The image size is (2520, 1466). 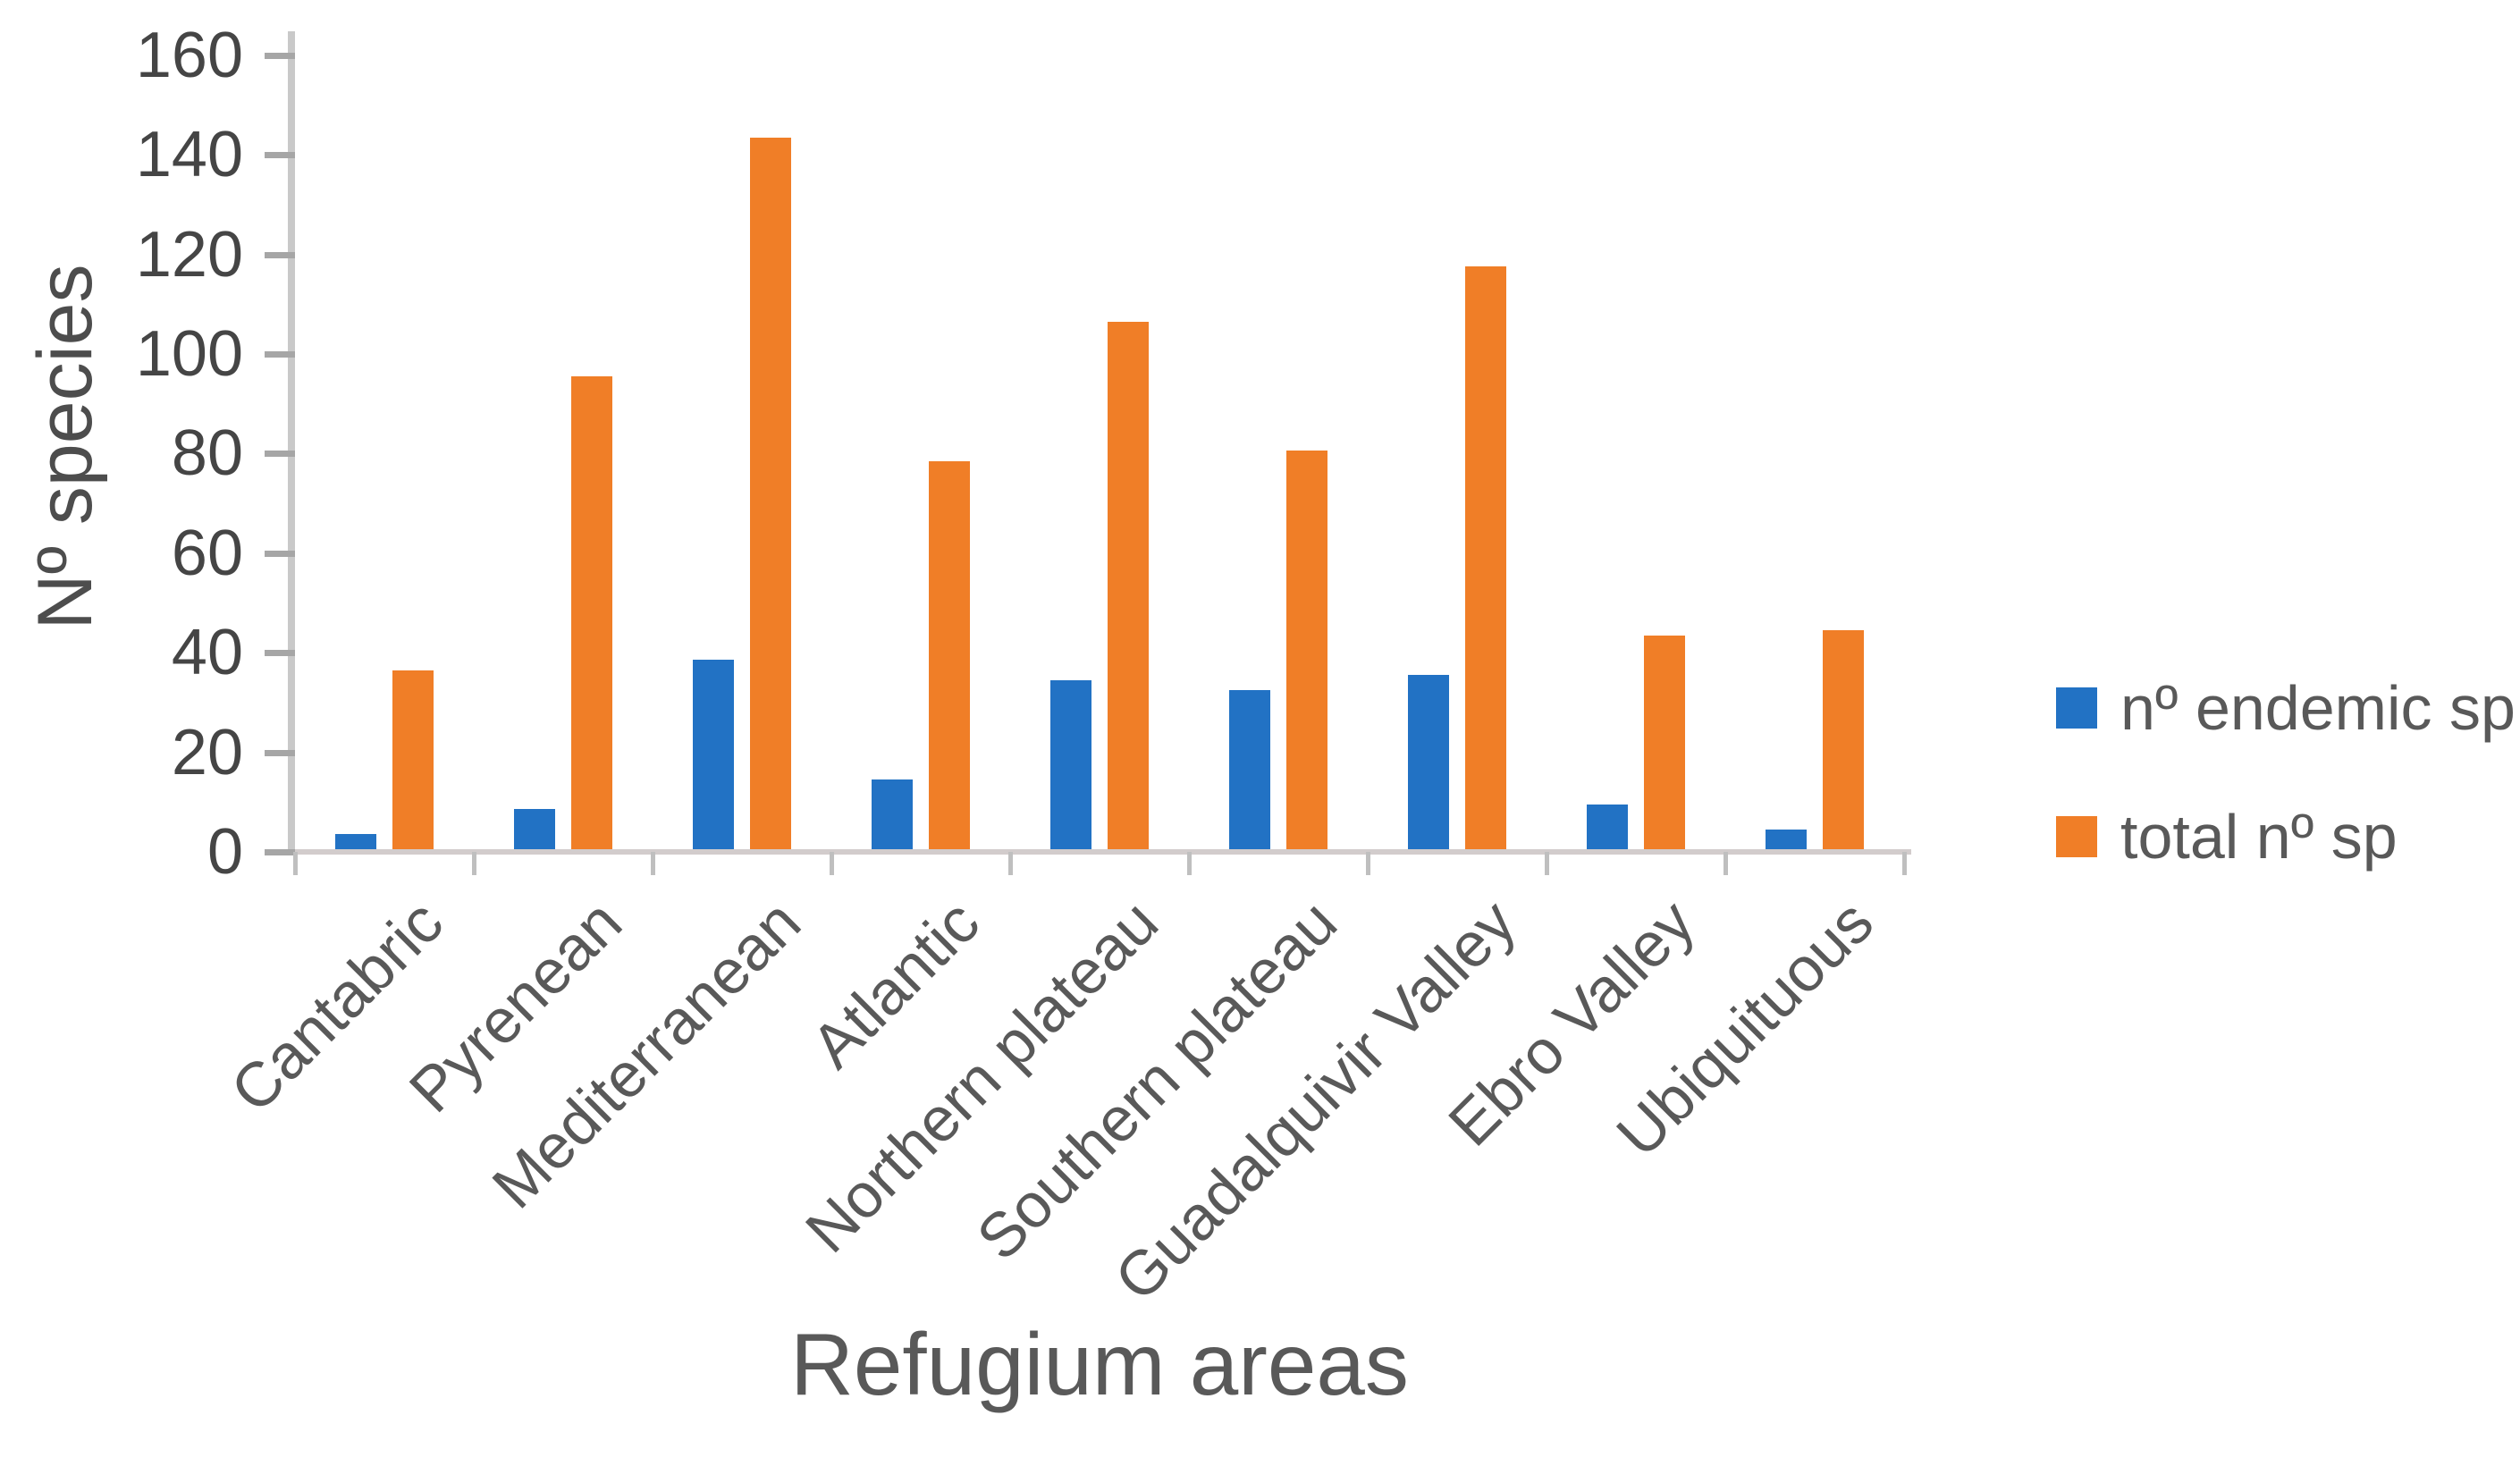 I want to click on y-axis-title: Nº species, so click(x=64, y=447).